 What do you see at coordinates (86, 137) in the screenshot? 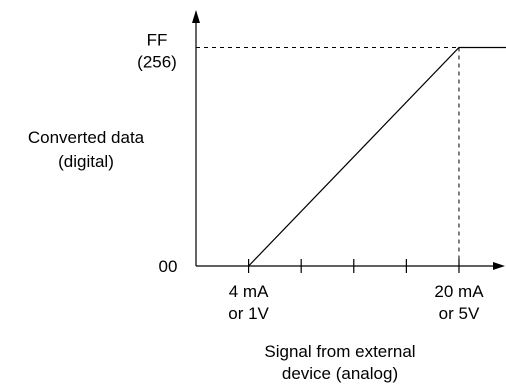
I see `y-axis-title-line: Converted data` at bounding box center [86, 137].